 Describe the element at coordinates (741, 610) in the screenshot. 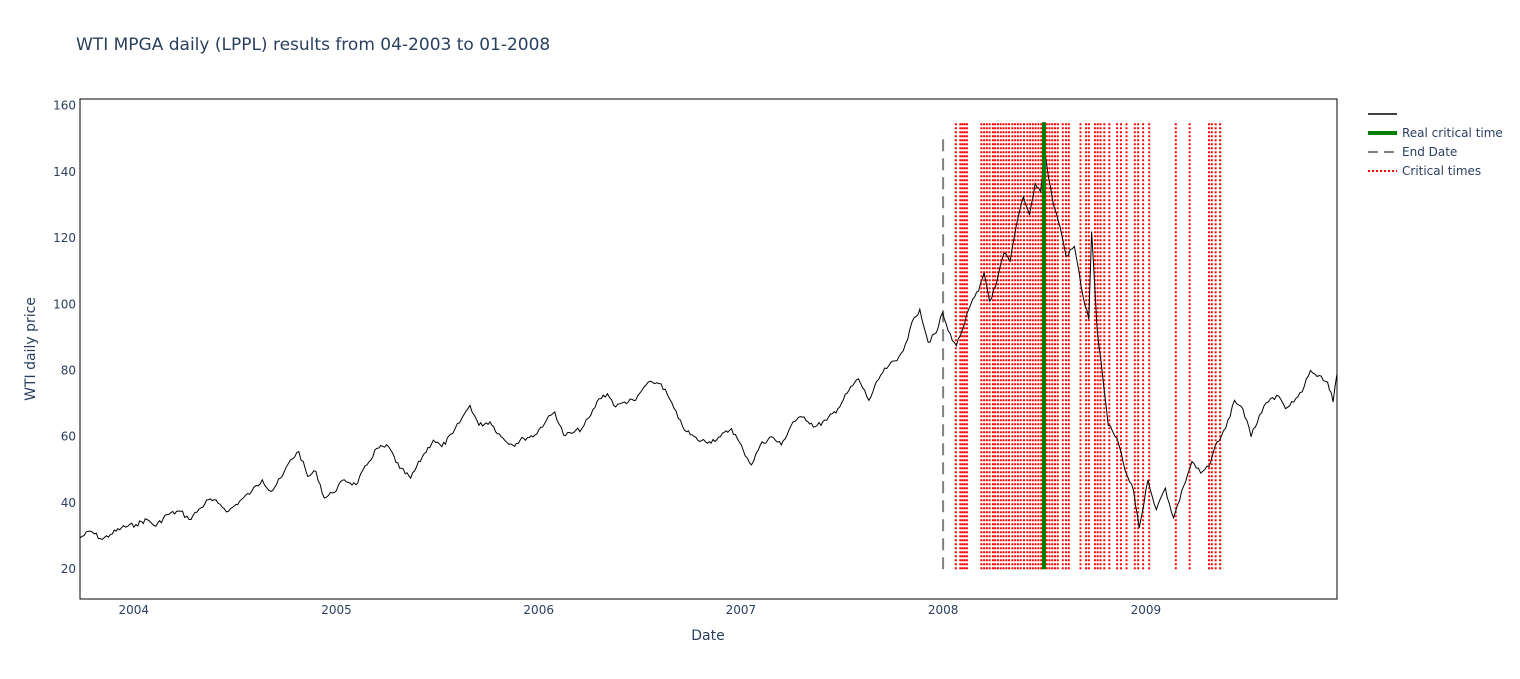

I see `x-tick-label: 2007` at that location.